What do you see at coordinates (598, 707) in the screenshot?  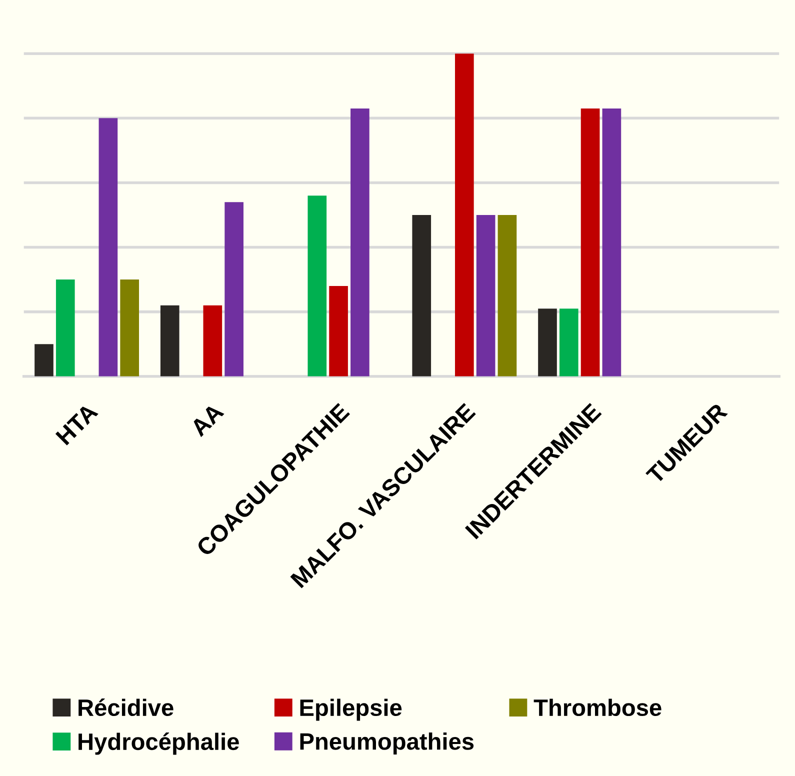 I see `legend-label: Thrombose` at bounding box center [598, 707].